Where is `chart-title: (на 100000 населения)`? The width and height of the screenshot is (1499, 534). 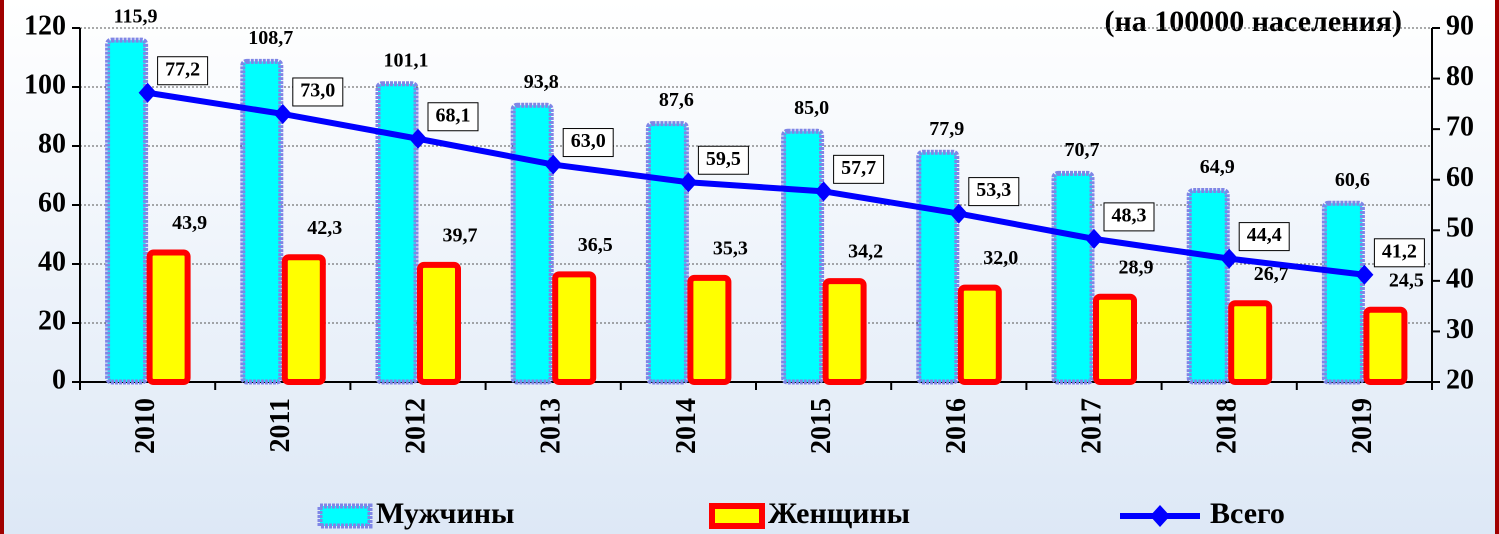
chart-title: (на 100000 населения) is located at coordinates (1254, 21).